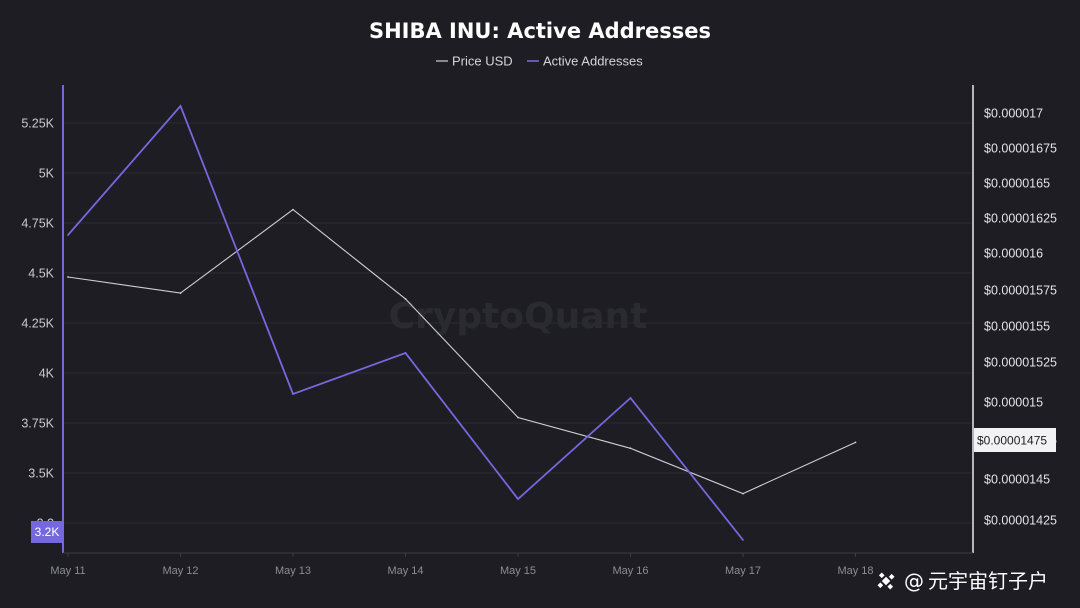  Describe the element at coordinates (1017, 480) in the screenshot. I see `y-right-tick-label: $0.0000145` at that location.